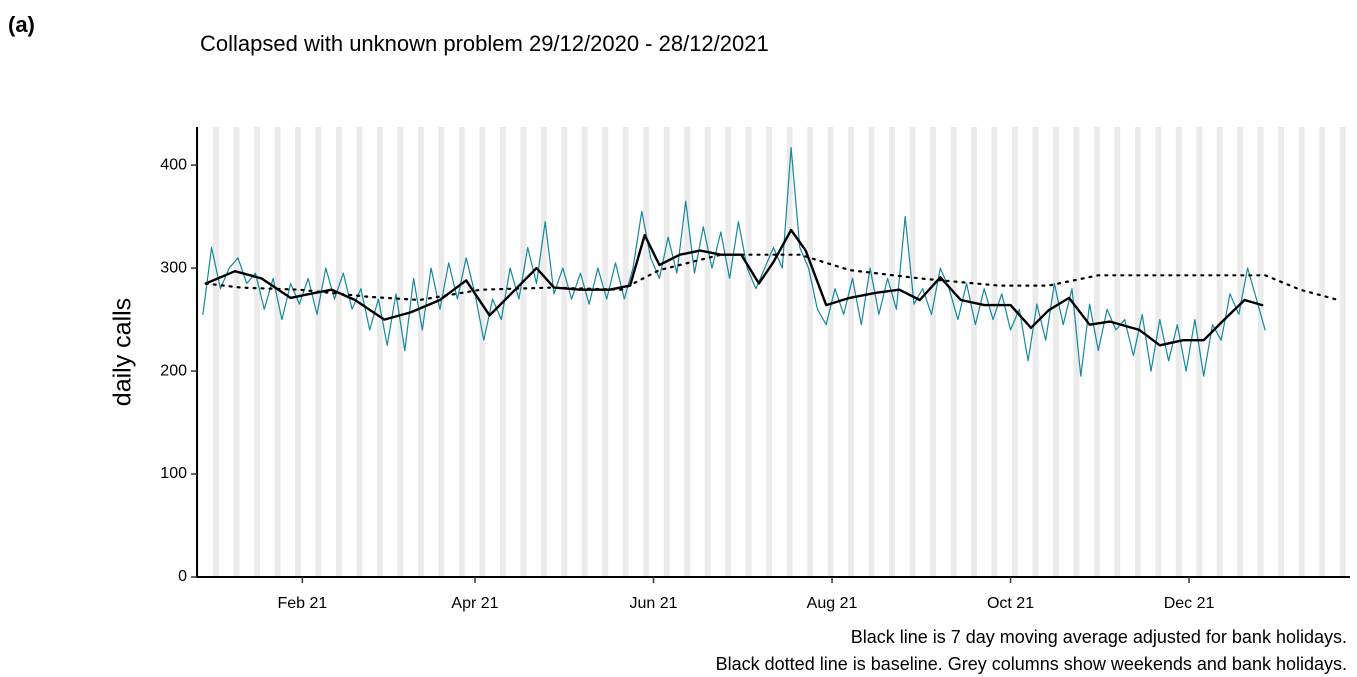 This screenshot has height=677, width=1357. Describe the element at coordinates (1010, 603) in the screenshot. I see `x-tick-label: Oct 21` at that location.